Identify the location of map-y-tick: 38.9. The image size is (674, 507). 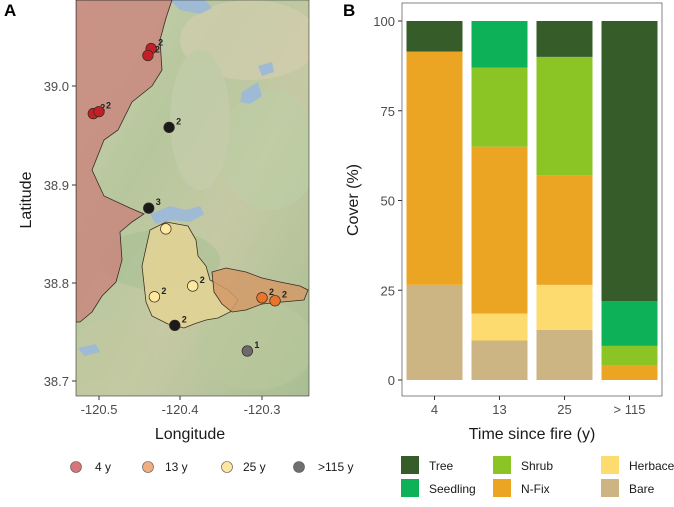
(56, 185).